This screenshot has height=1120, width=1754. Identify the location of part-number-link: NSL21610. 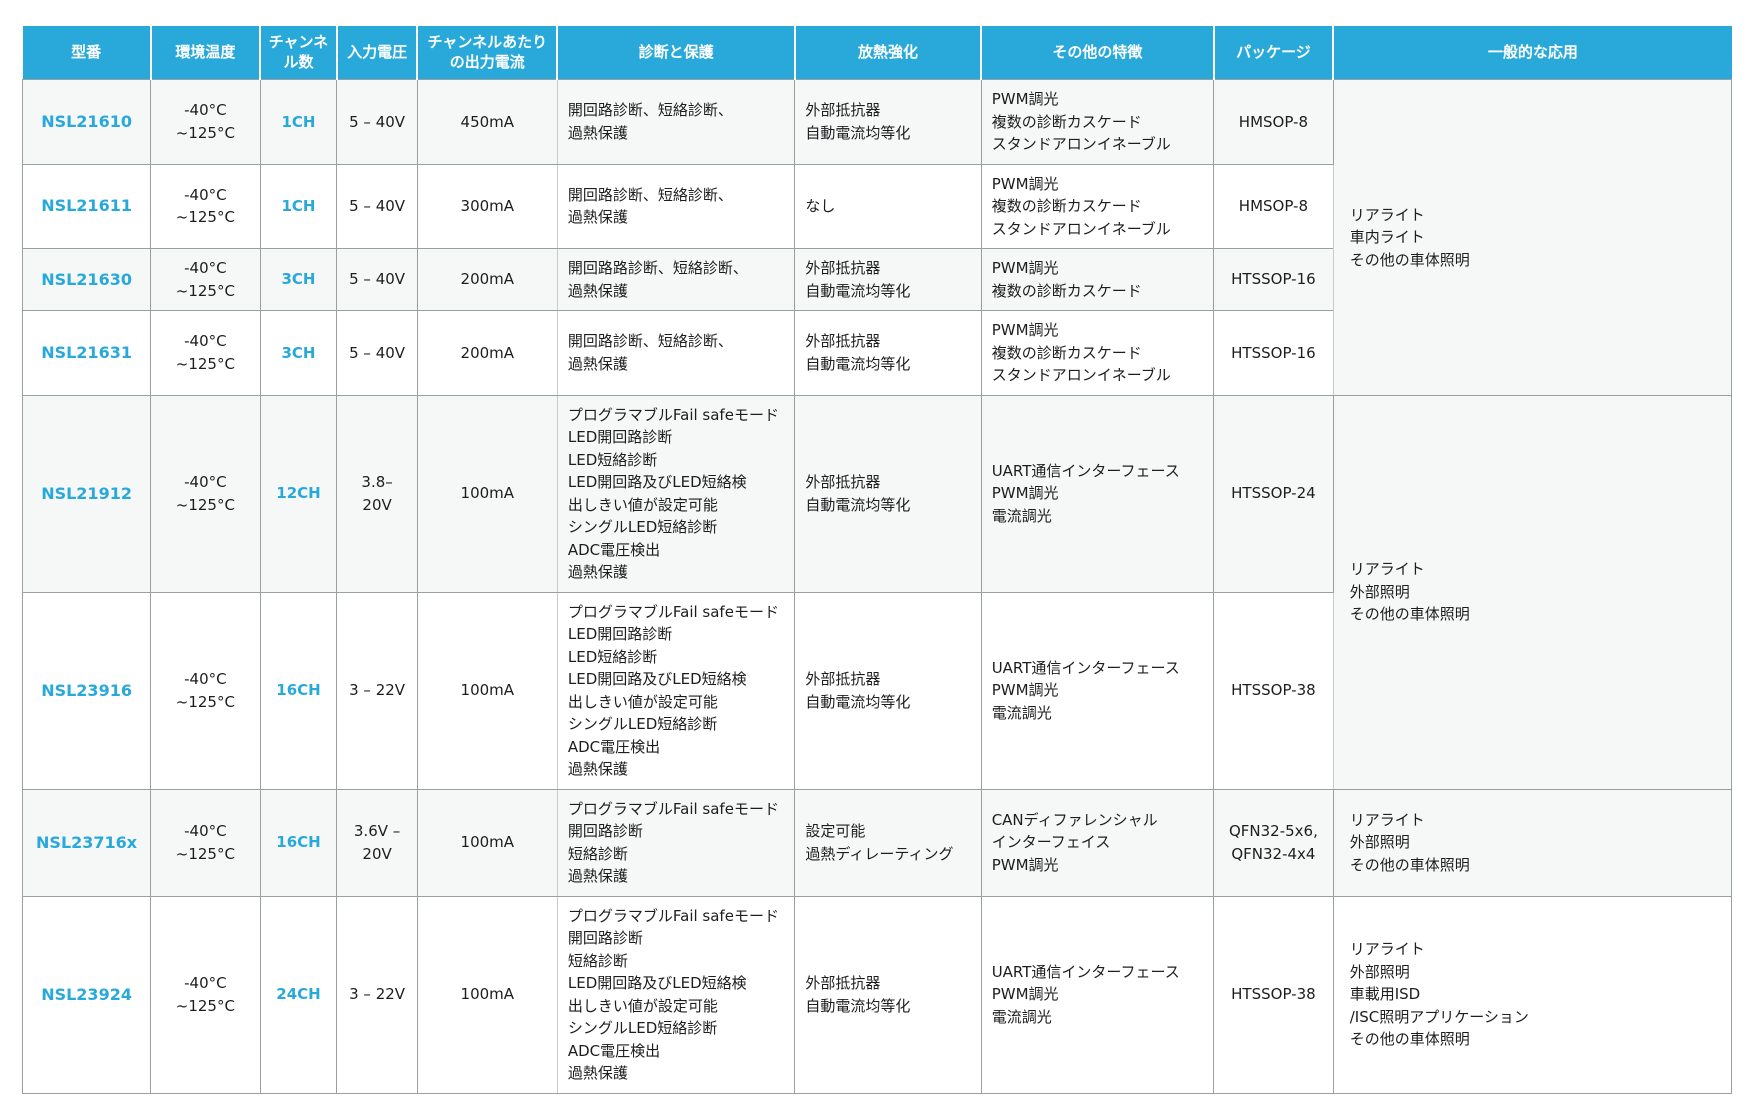
(86, 122).